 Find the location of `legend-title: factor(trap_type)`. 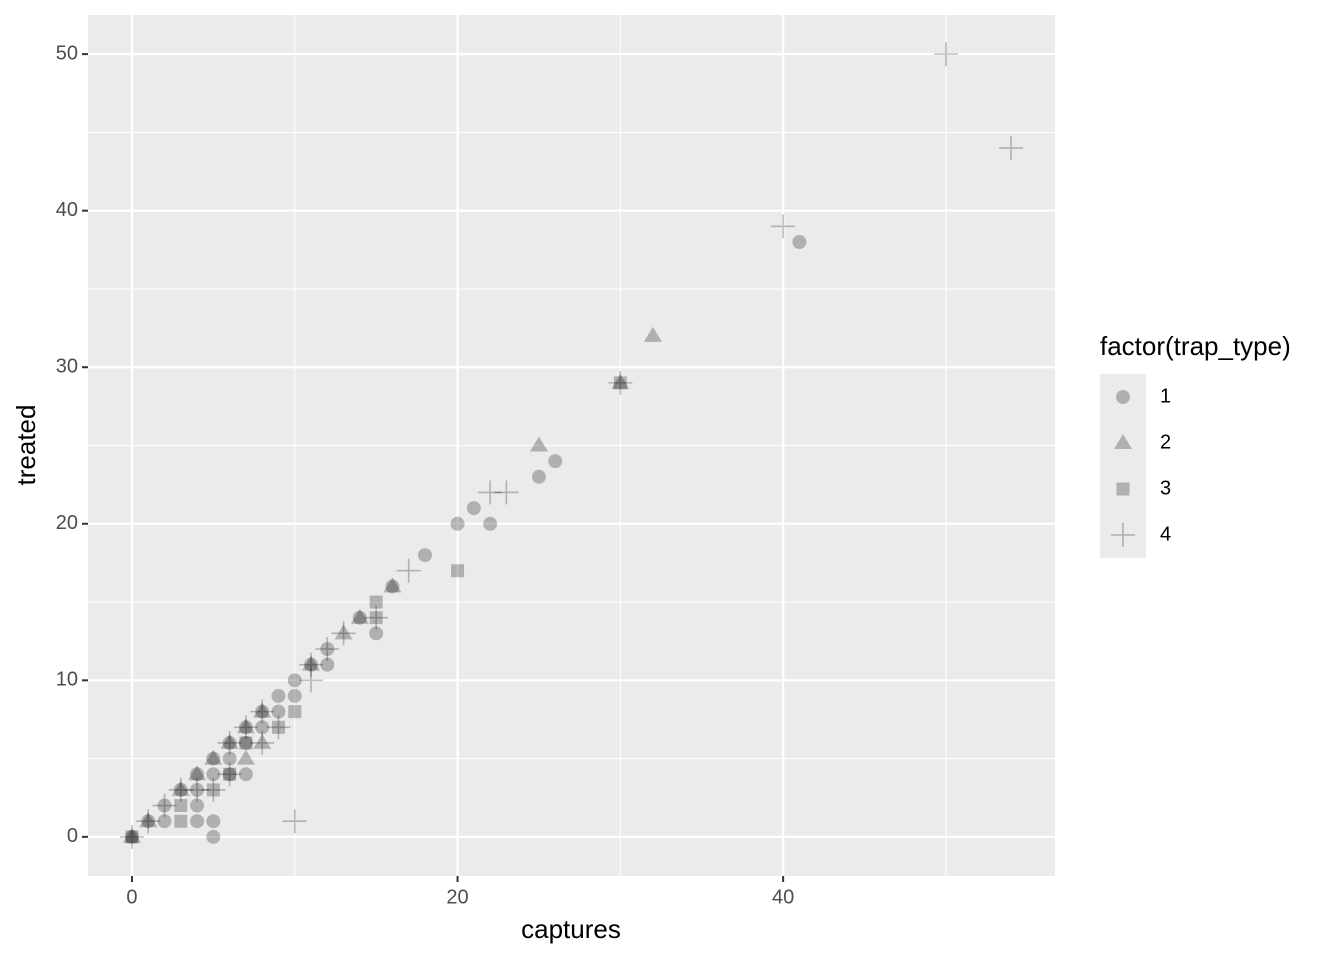

legend-title: factor(trap_type) is located at coordinates (1195, 346).